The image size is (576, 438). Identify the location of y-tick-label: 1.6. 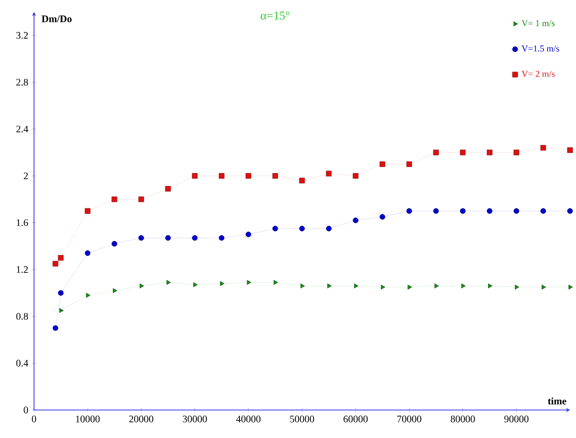
(22, 222).